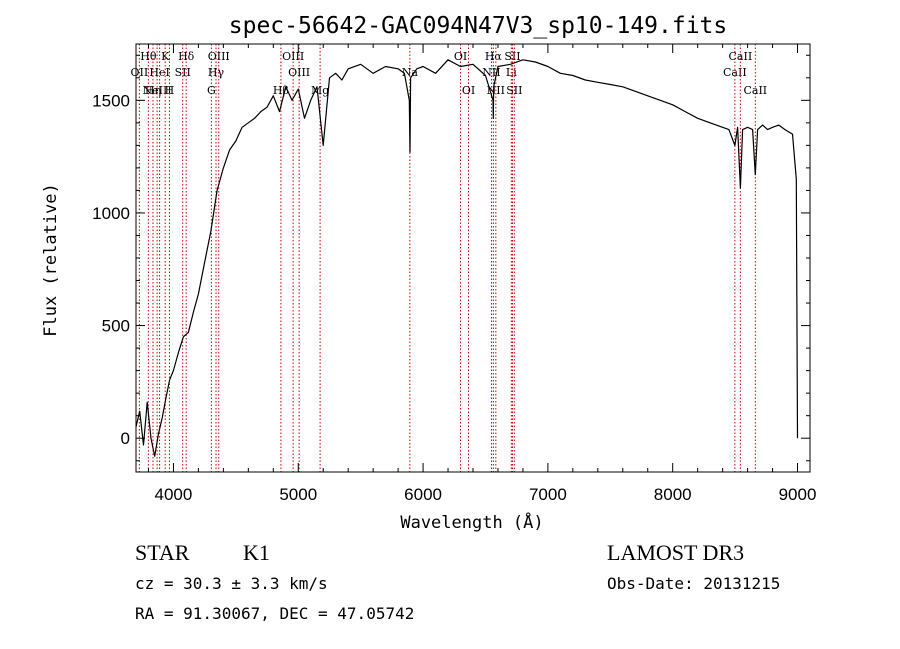 This screenshot has height=649, width=900. Describe the element at coordinates (174, 494) in the screenshot. I see `x-tick-label: 4000` at that location.